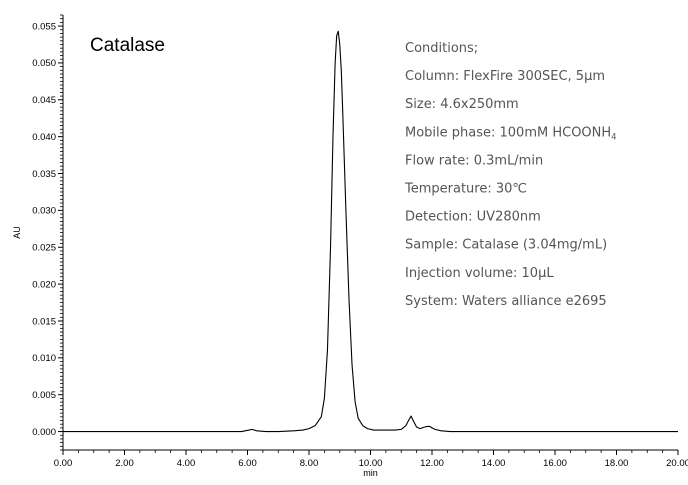 This screenshot has height=485, width=688. What do you see at coordinates (44, 284) in the screenshot?
I see `y-tick-label: 0.020` at bounding box center [44, 284].